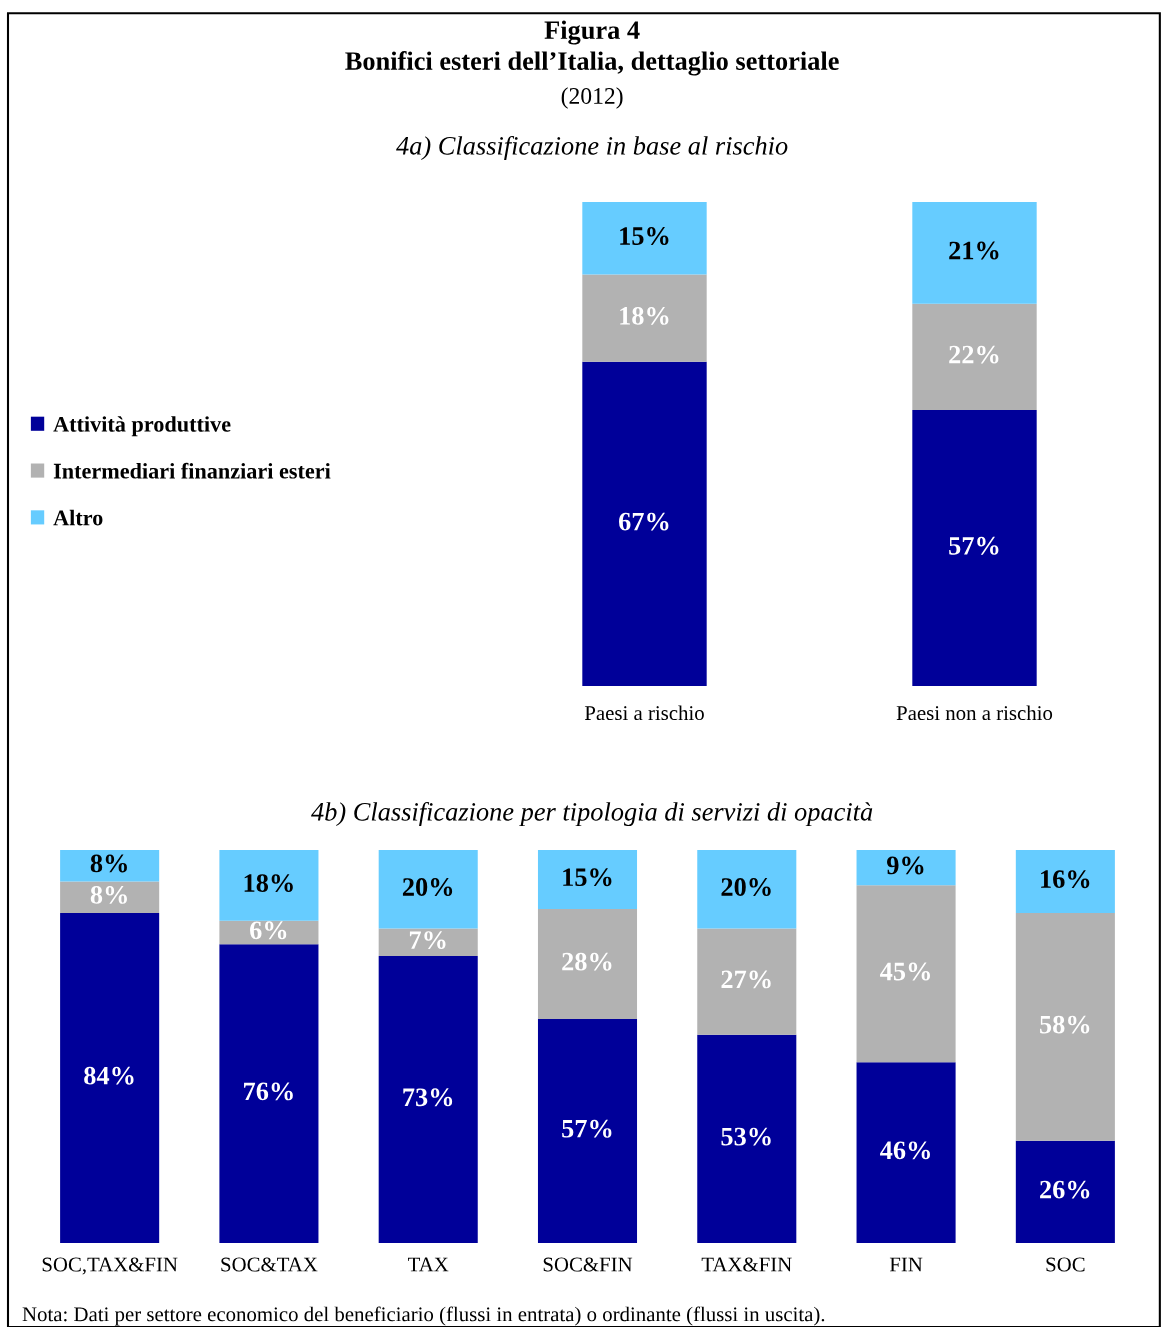  What do you see at coordinates (592, 814) in the screenshot?
I see `chart-title: 4b) Classificazione per tipologia di servizi di opacità` at bounding box center [592, 814].